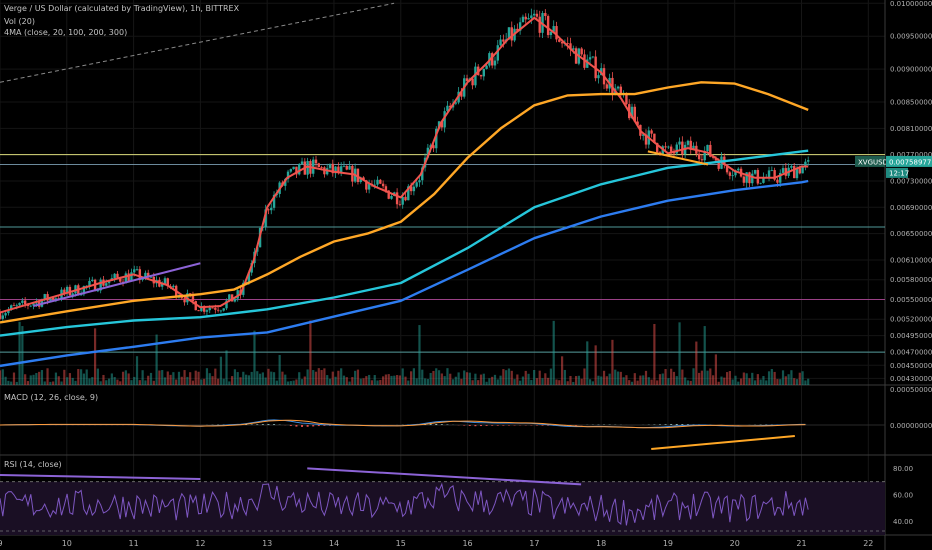  I want to click on macd-trendline, so click(723, 442).